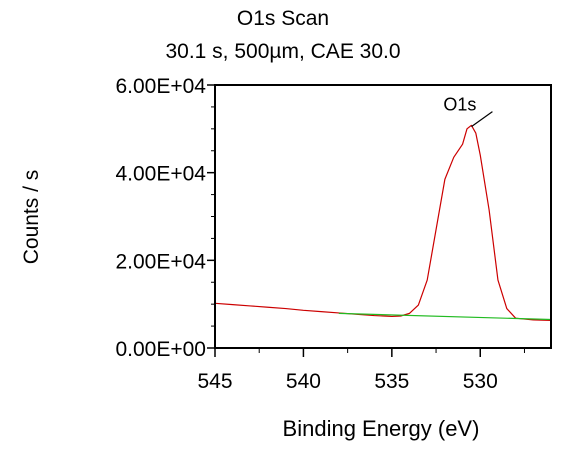 The width and height of the screenshot is (576, 459). Describe the element at coordinates (160, 261) in the screenshot. I see `y-tick-label: 2.00E+04` at that location.